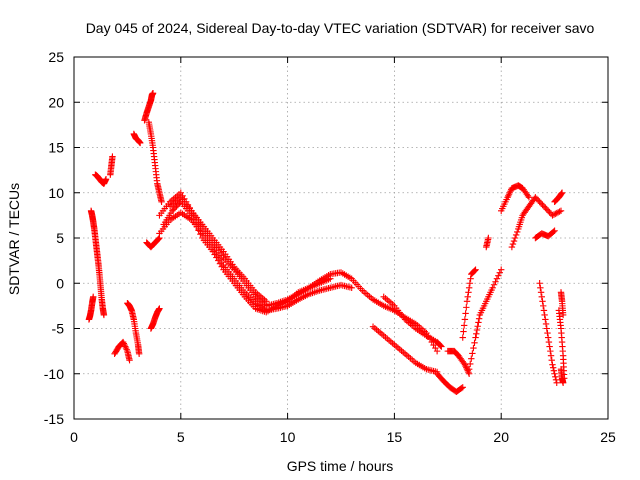  What do you see at coordinates (54, 419) in the screenshot?
I see `y-tick-label: -15` at bounding box center [54, 419].